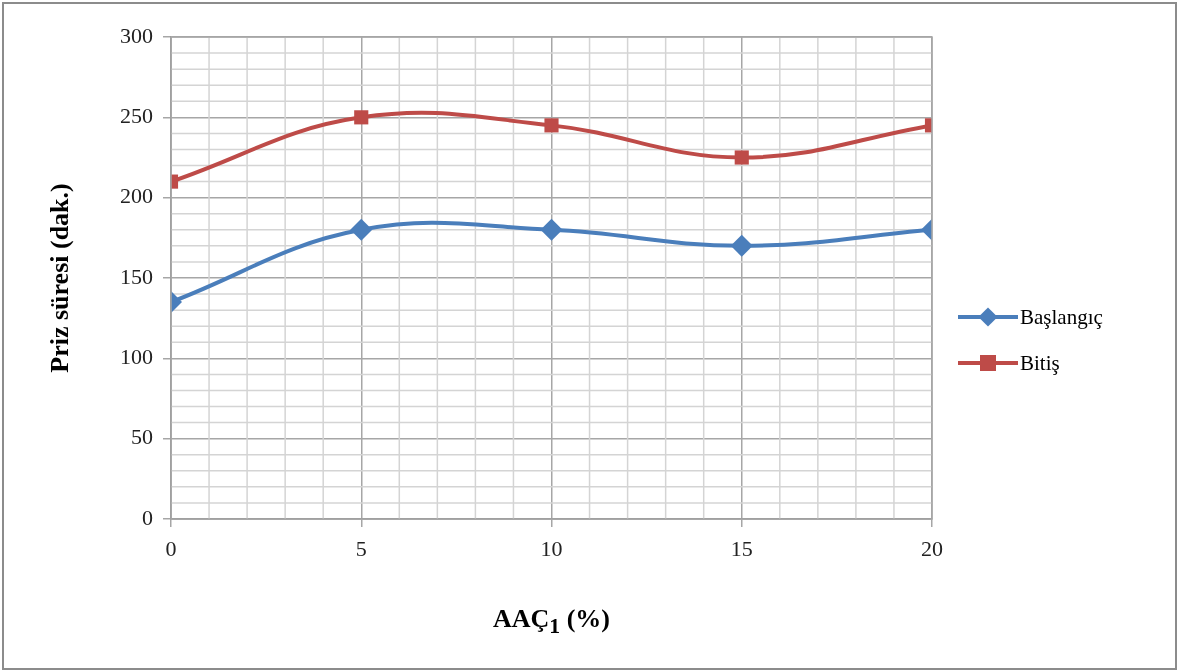 This screenshot has width=1179, height=670. What do you see at coordinates (1061, 317) in the screenshot?
I see `legend-label: Başlangıç` at bounding box center [1061, 317].